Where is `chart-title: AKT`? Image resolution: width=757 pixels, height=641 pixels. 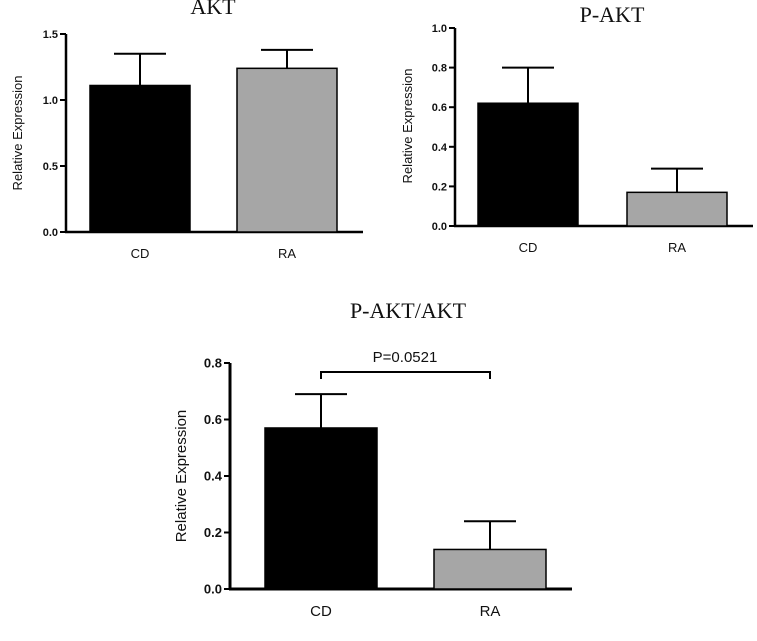
chart-title: AKT is located at coordinates (213, 9).